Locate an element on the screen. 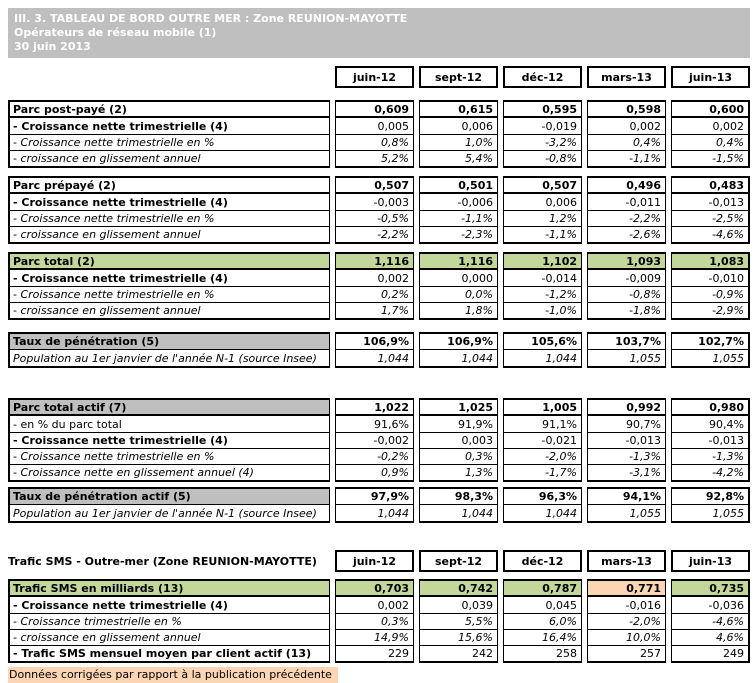  value-cell-mars-13: 0,496 is located at coordinates (626, 186).